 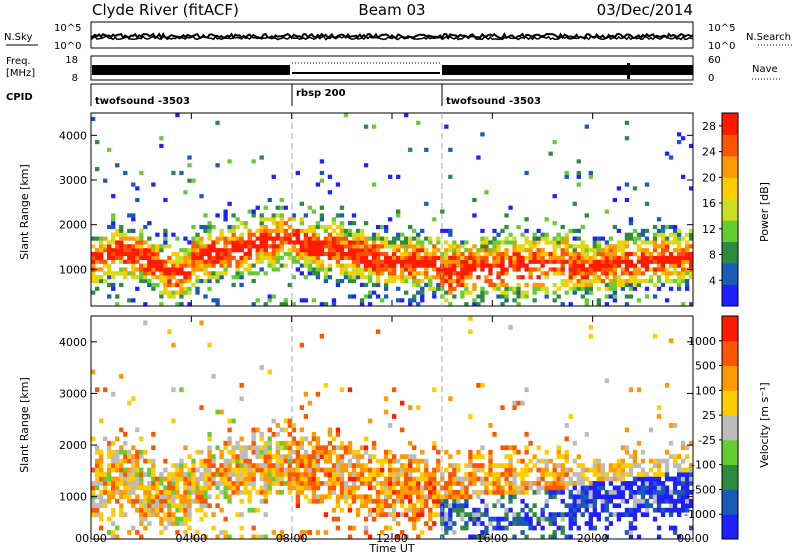 I want to click on x-axis-label: Time UT, so click(x=391, y=548).